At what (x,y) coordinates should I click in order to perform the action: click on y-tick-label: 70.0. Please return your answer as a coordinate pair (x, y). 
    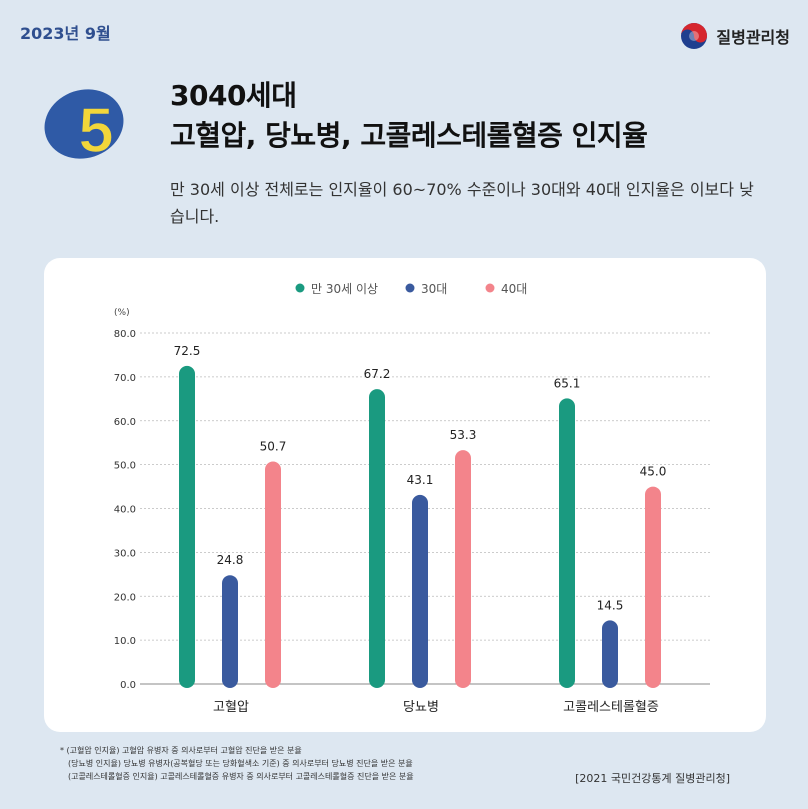
    Looking at the image, I should click on (125, 378).